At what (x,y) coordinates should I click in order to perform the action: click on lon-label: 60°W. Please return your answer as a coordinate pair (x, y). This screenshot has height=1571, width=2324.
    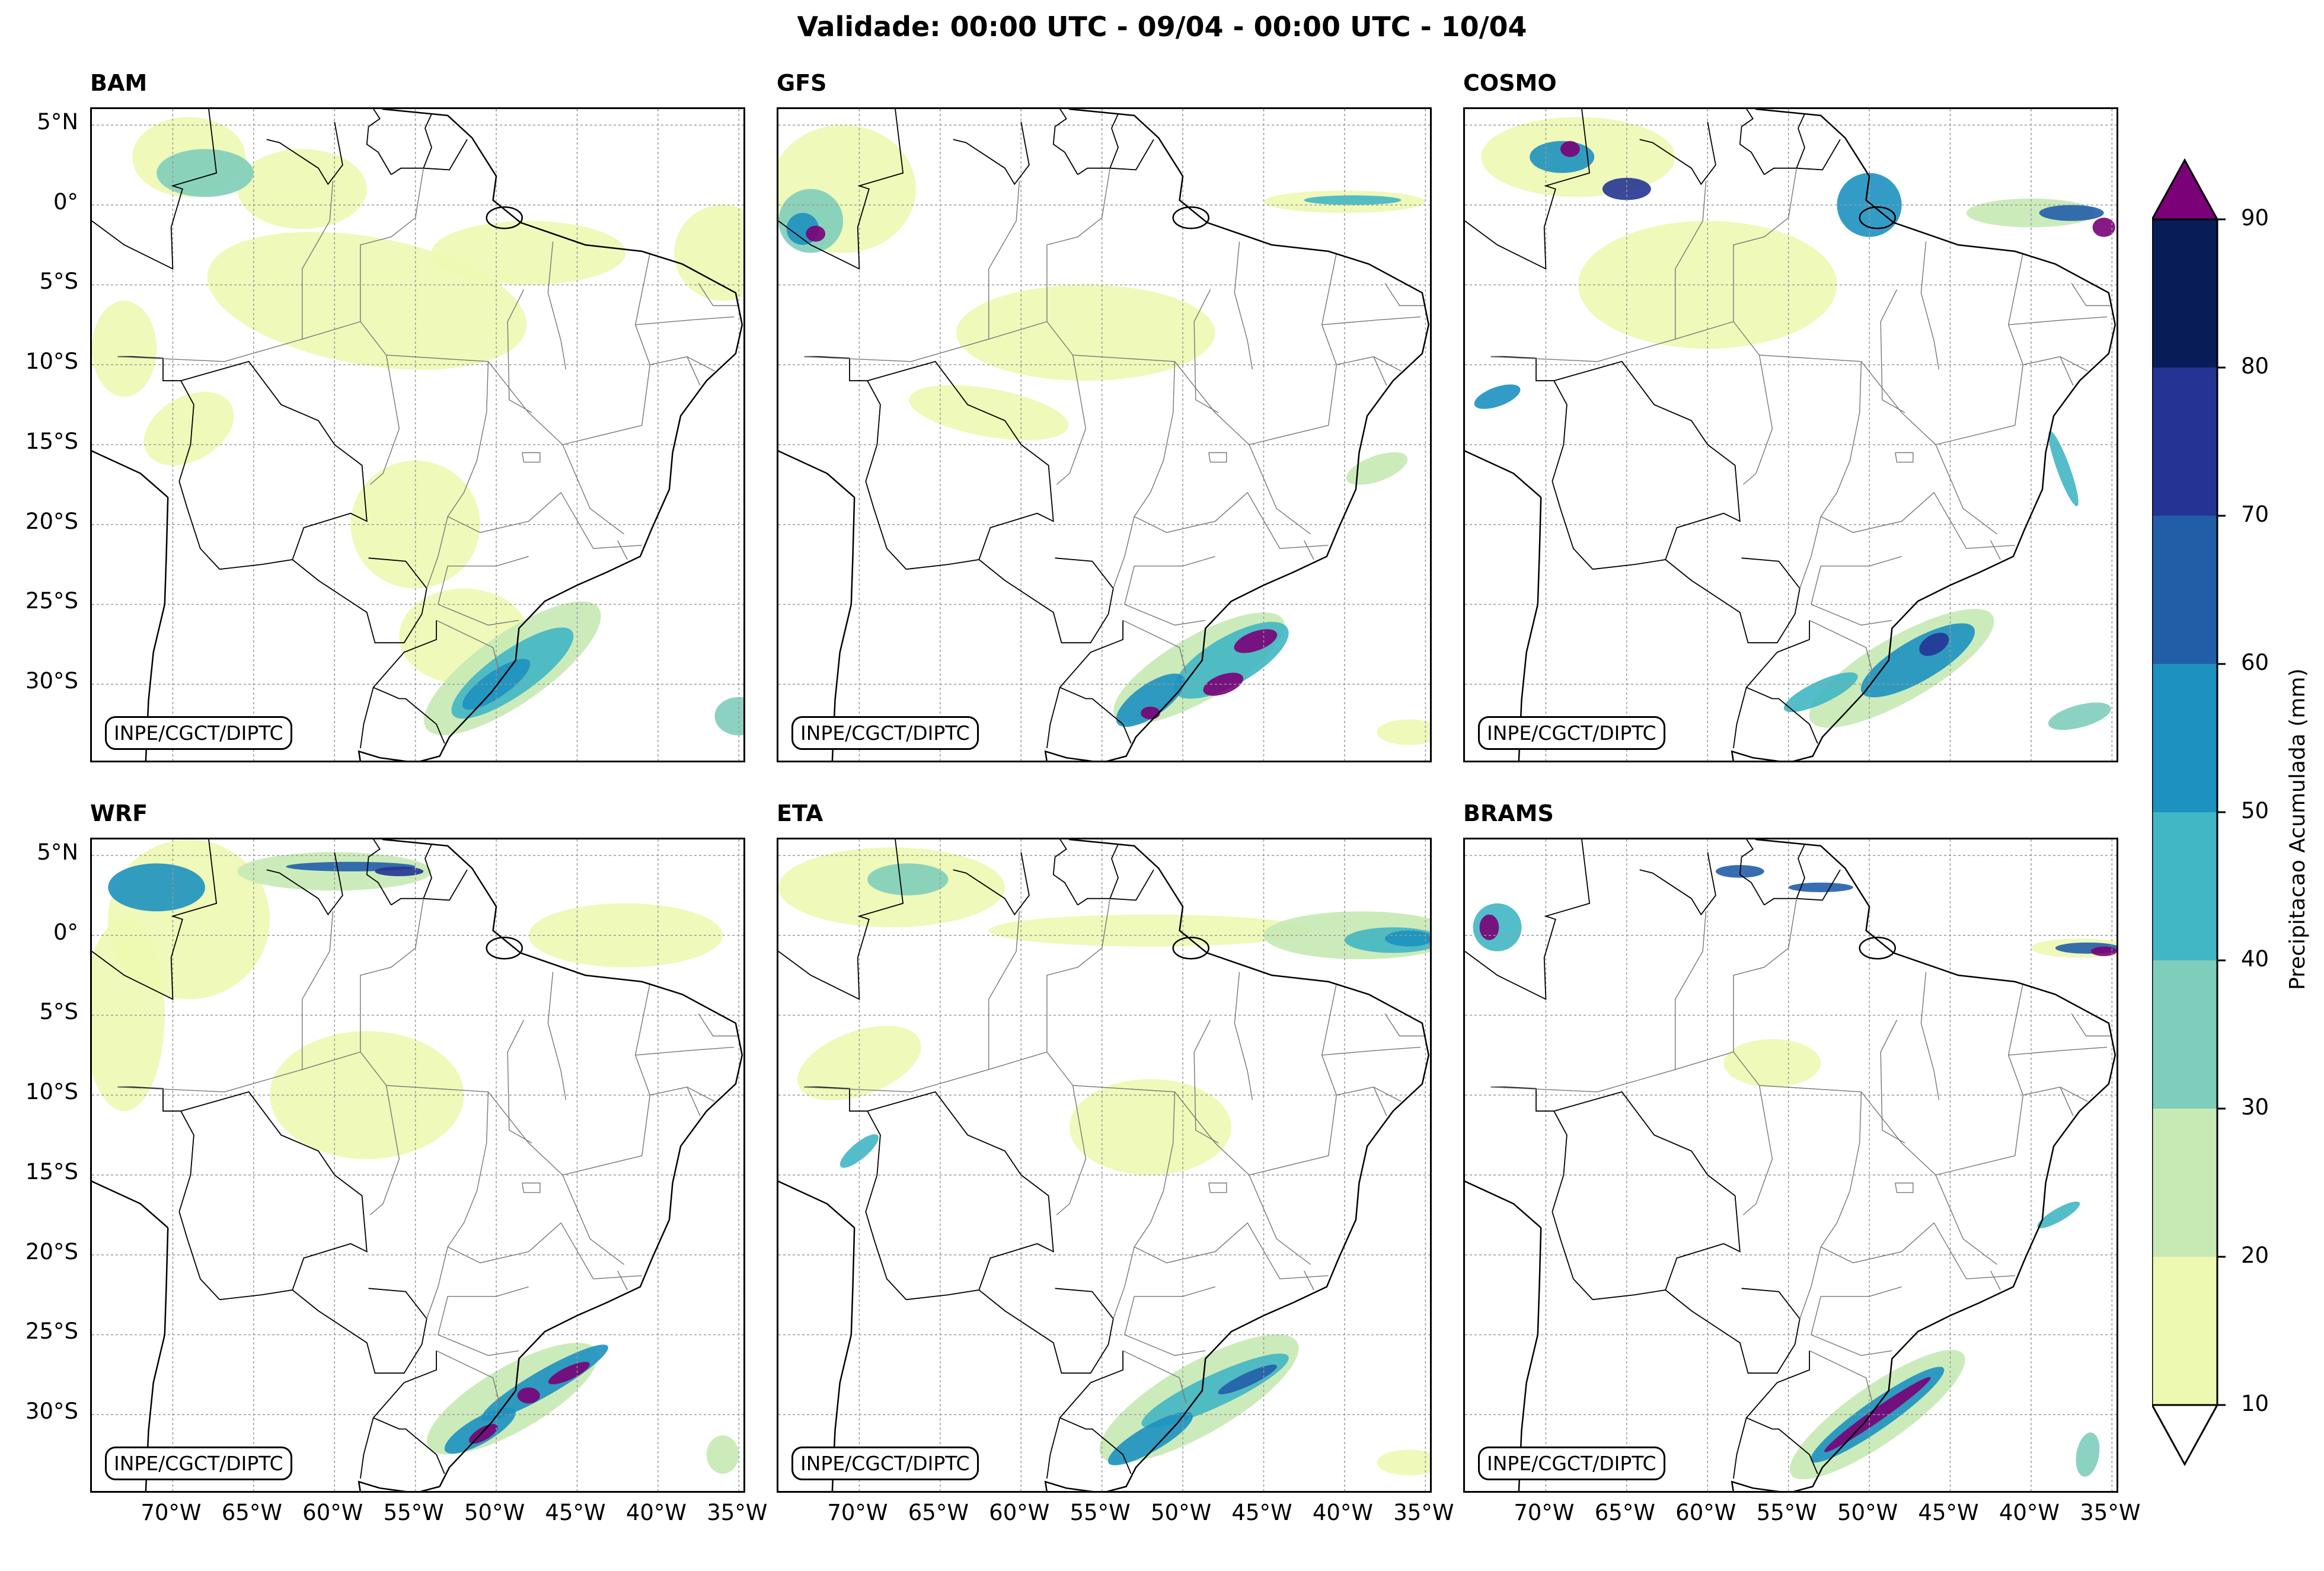
    Looking at the image, I should click on (1706, 1512).